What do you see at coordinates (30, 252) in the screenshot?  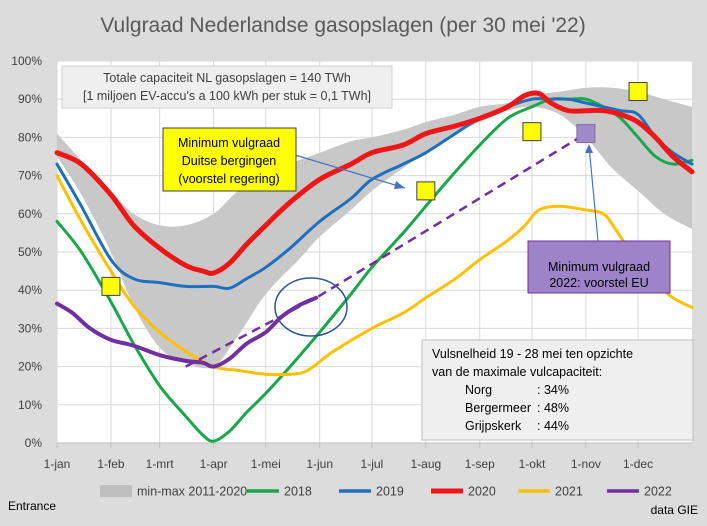 I see `y-tick-label: 50%` at bounding box center [30, 252].